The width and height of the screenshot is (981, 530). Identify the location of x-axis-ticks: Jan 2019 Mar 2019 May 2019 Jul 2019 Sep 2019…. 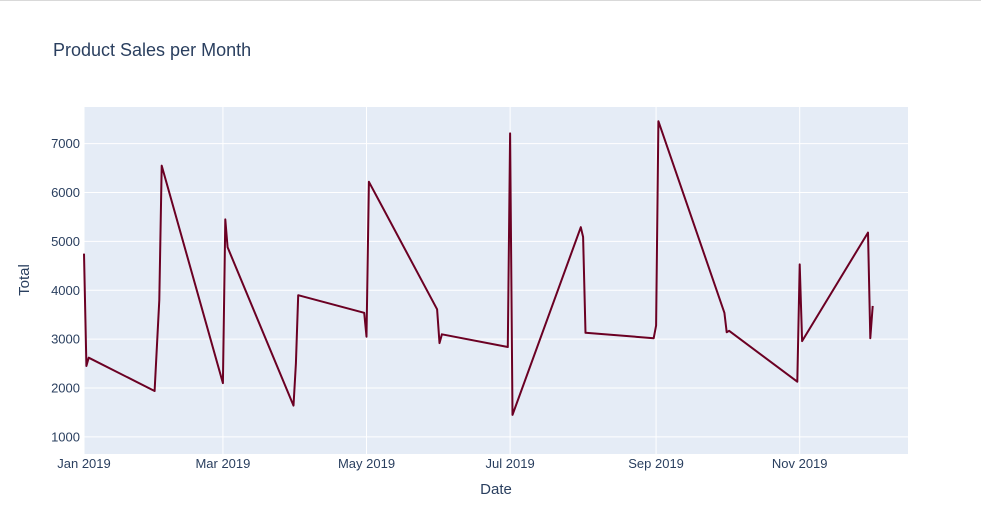
(442, 463).